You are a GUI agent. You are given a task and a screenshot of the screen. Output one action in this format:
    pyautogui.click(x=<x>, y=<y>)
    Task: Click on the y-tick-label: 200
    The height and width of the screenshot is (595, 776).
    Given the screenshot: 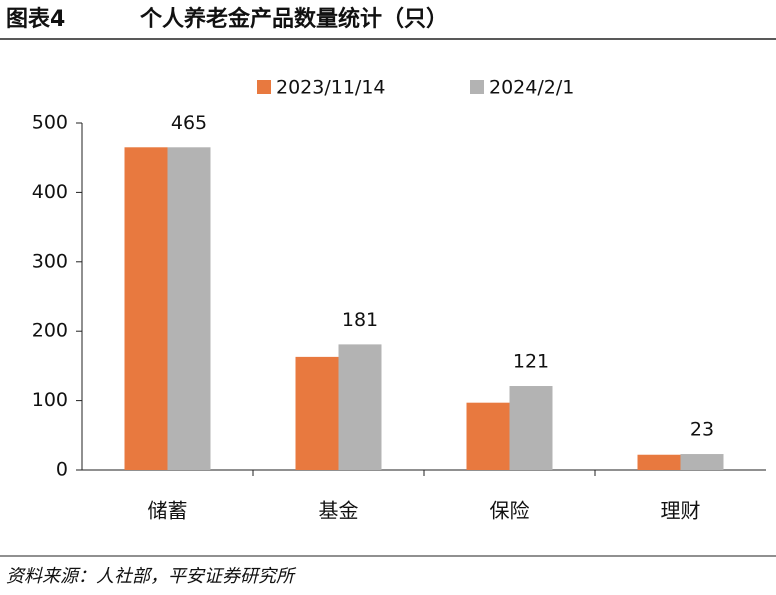 What is the action you would take?
    pyautogui.click(x=50, y=331)
    